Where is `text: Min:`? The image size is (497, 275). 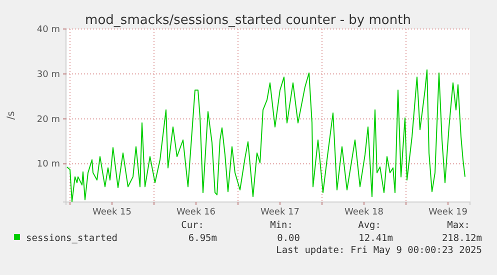 text: Min: is located at coordinates (281, 225).